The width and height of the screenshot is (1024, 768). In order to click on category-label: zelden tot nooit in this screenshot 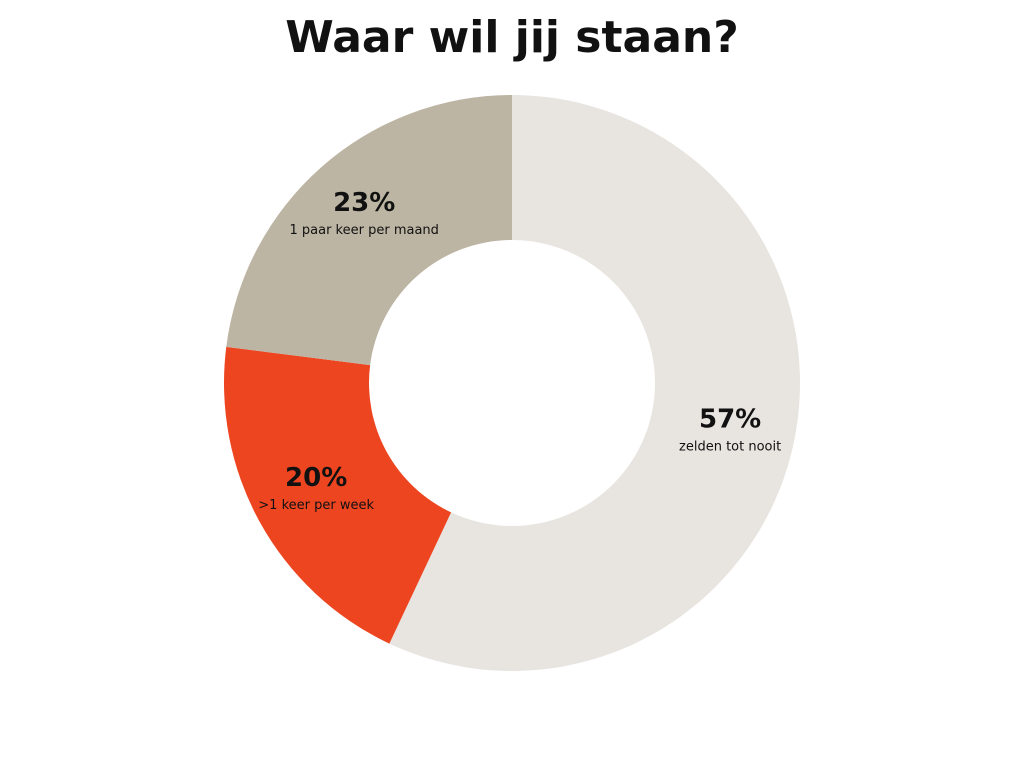, I will do `click(730, 446)`.